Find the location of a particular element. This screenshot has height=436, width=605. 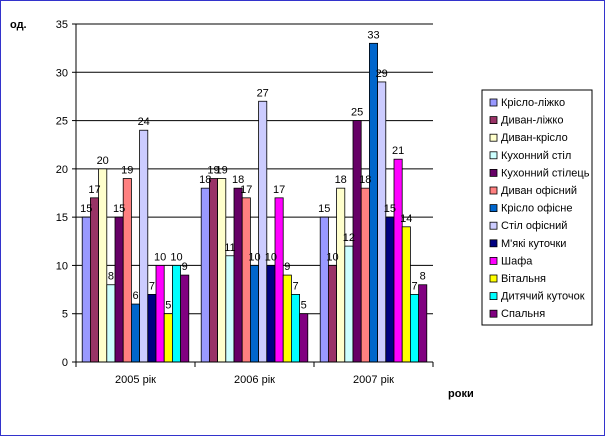

y-tick-label: 10 is located at coordinates (62, 266).